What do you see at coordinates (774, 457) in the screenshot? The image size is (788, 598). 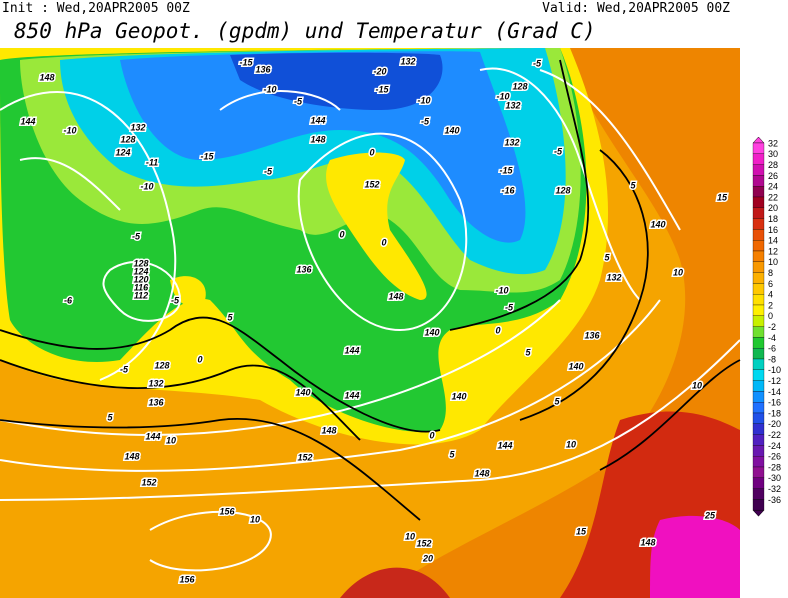 I see `colorbar-label: -26` at bounding box center [774, 457].